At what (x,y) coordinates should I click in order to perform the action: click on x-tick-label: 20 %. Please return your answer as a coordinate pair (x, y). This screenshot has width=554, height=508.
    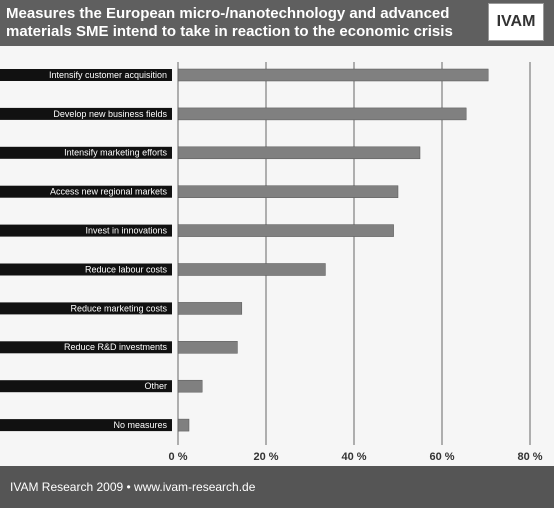
    Looking at the image, I should click on (265, 457).